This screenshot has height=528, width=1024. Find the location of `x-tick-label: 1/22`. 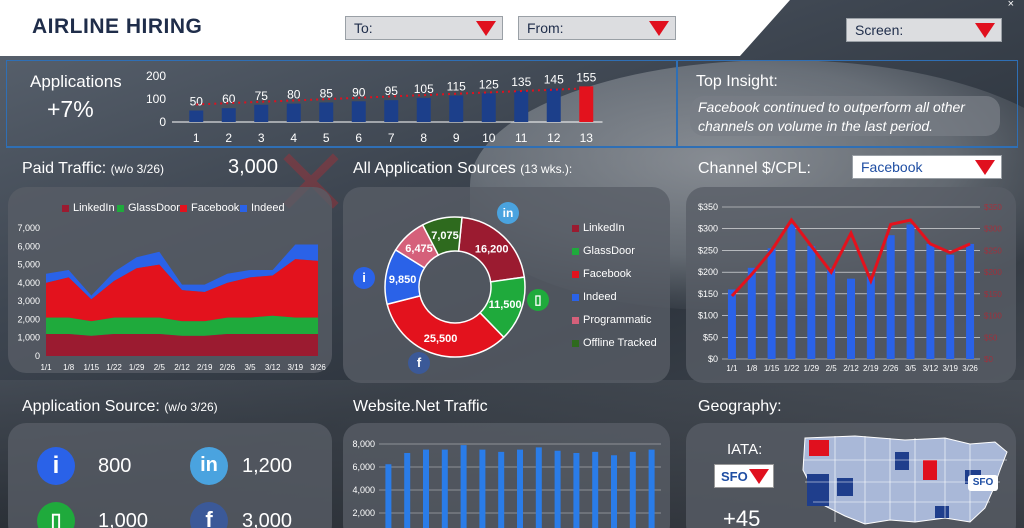

x-tick-label: 1/22 is located at coordinates (792, 368).